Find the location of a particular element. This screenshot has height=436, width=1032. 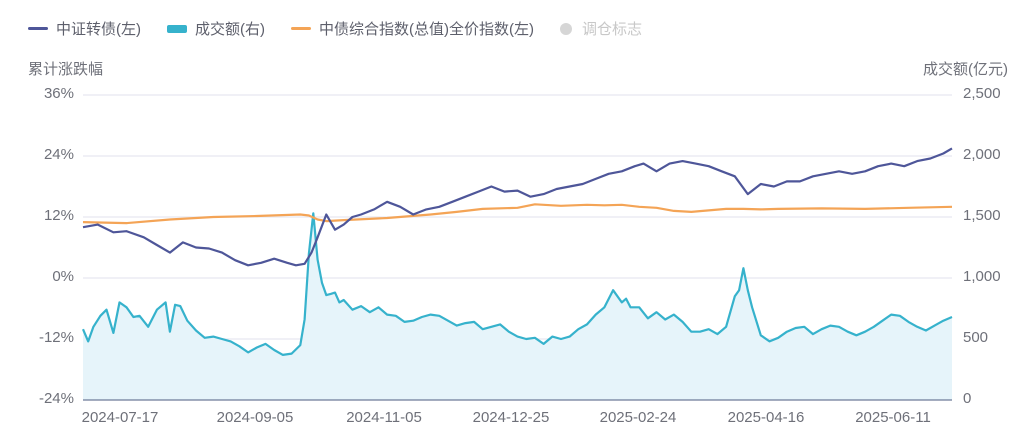

legend-rect-marker-icon is located at coordinates (177, 28).